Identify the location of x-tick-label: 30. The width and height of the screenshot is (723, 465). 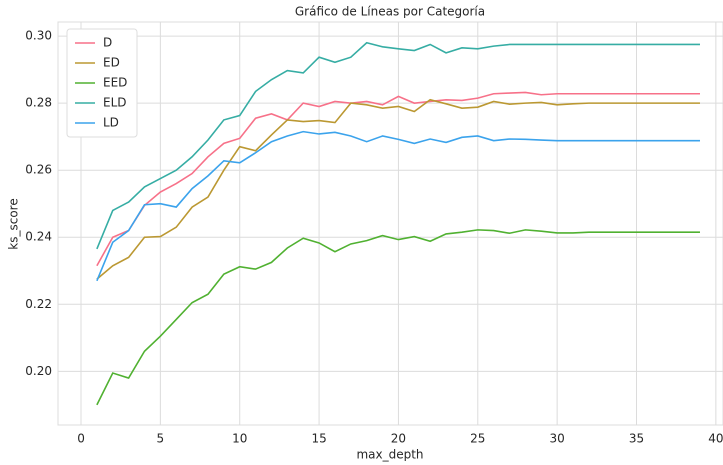
(557, 439).